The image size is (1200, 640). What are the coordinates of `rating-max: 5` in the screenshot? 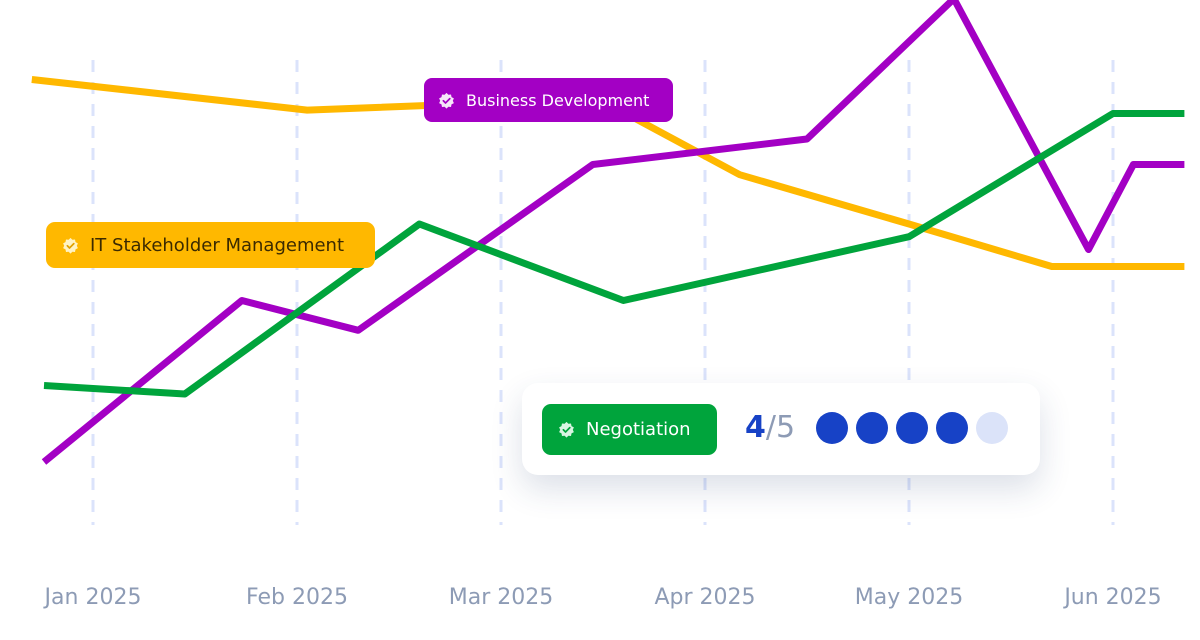 It's located at (785, 427).